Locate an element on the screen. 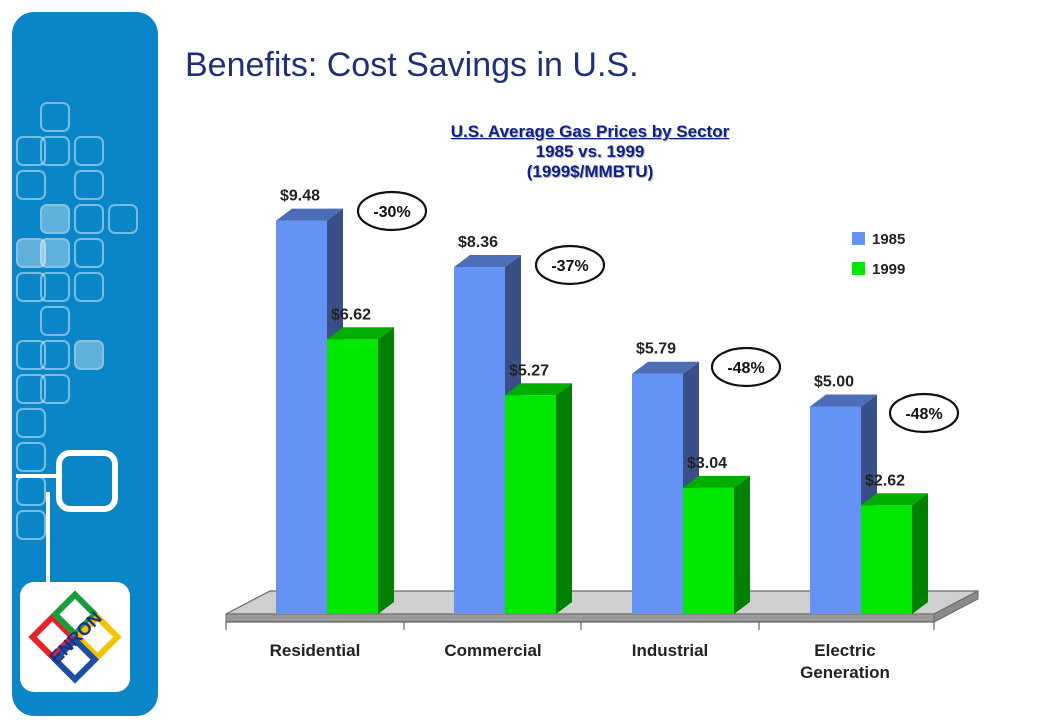 The image size is (1040, 720). annotation-label: -37% is located at coordinates (569, 266).